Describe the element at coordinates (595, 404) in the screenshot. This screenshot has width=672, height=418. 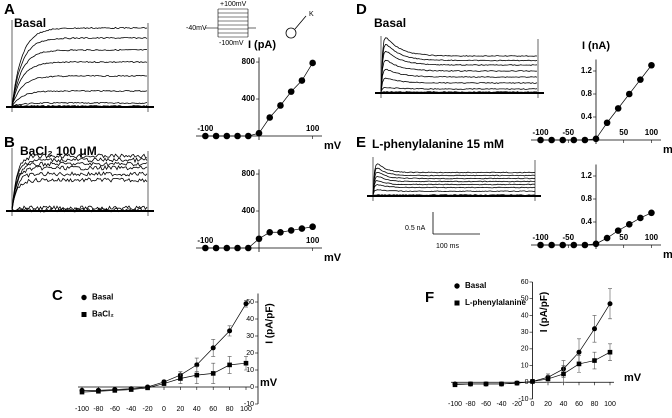
I see `x-tick-label: 80` at that location.